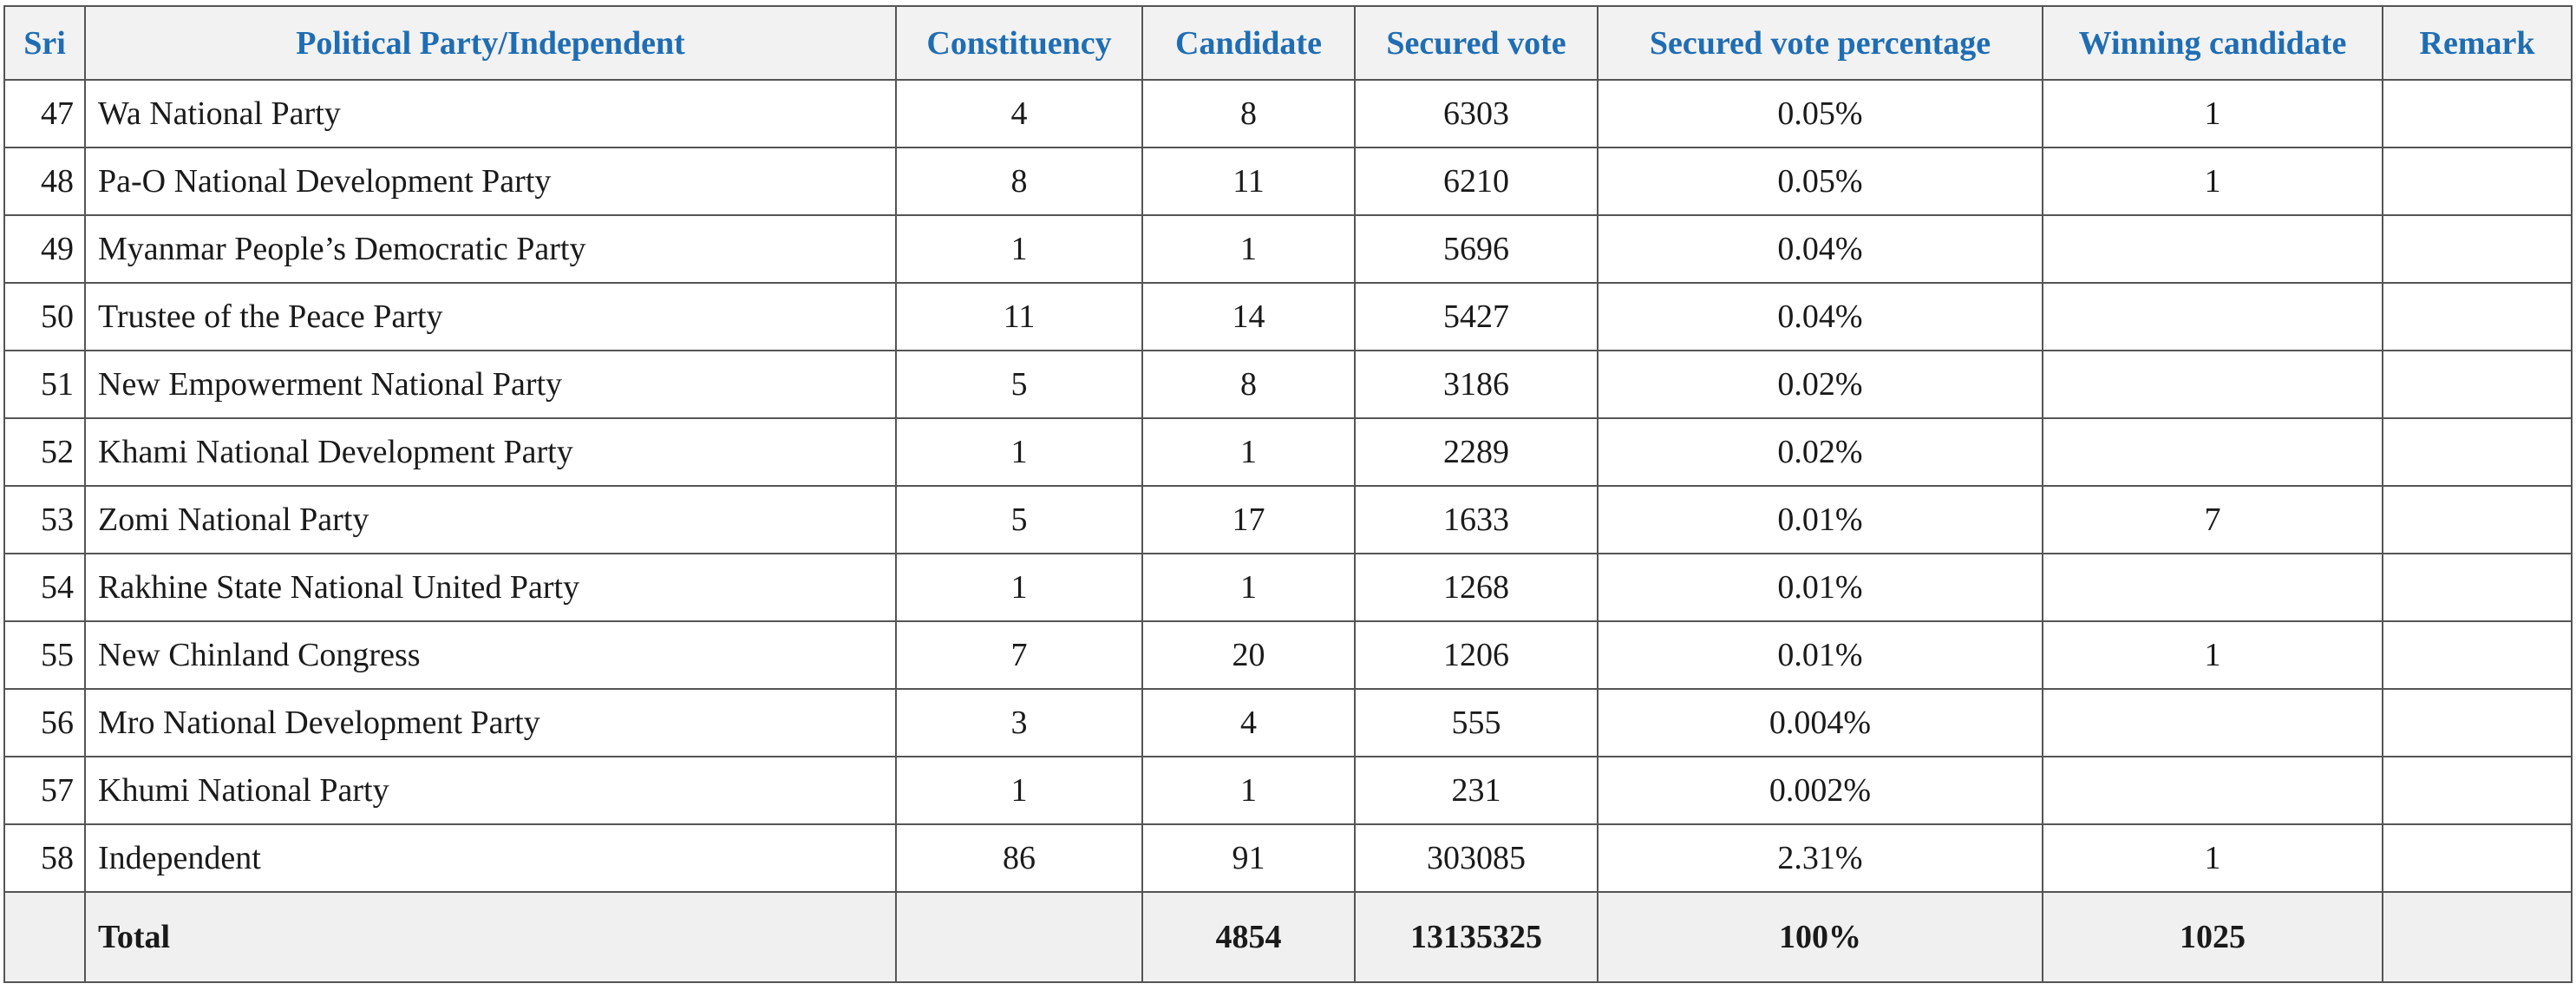 This screenshot has width=2576, height=990. What do you see at coordinates (1820, 384) in the screenshot?
I see `table-cell: 0.02%` at bounding box center [1820, 384].